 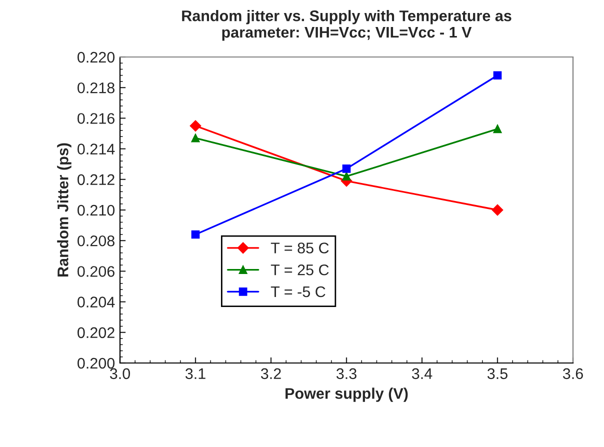 I want to click on y-tick-label: 0.206, so click(x=96, y=271).